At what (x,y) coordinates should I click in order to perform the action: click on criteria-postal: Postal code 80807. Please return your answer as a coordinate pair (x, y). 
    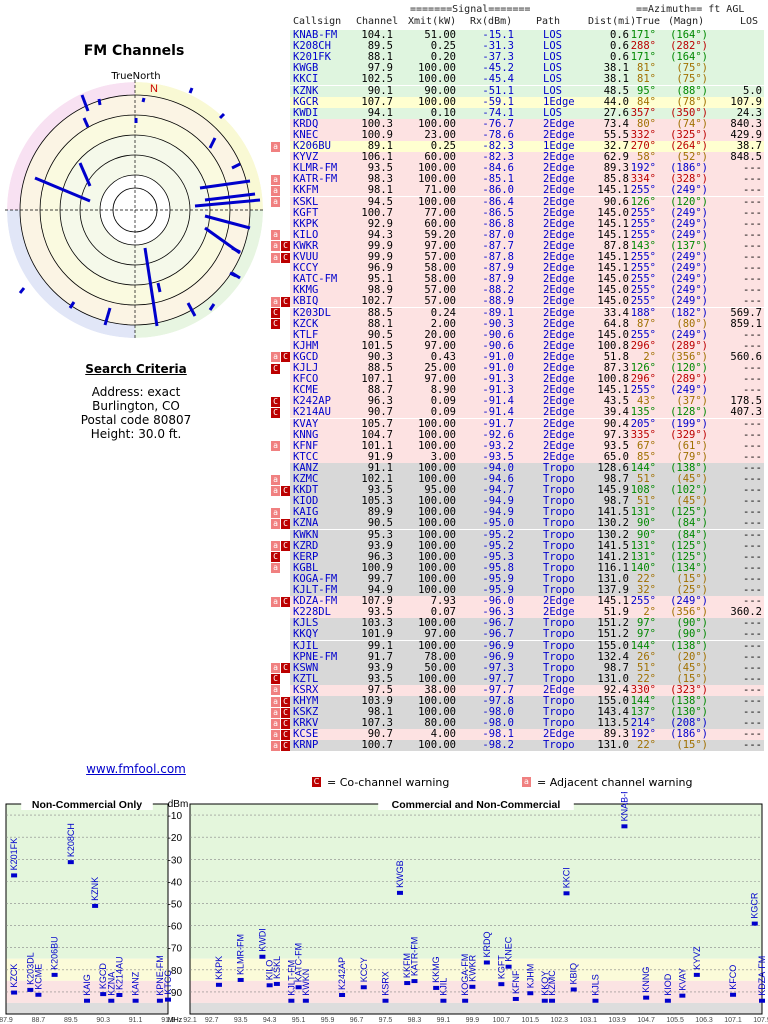
    Looking at the image, I should click on (136, 420).